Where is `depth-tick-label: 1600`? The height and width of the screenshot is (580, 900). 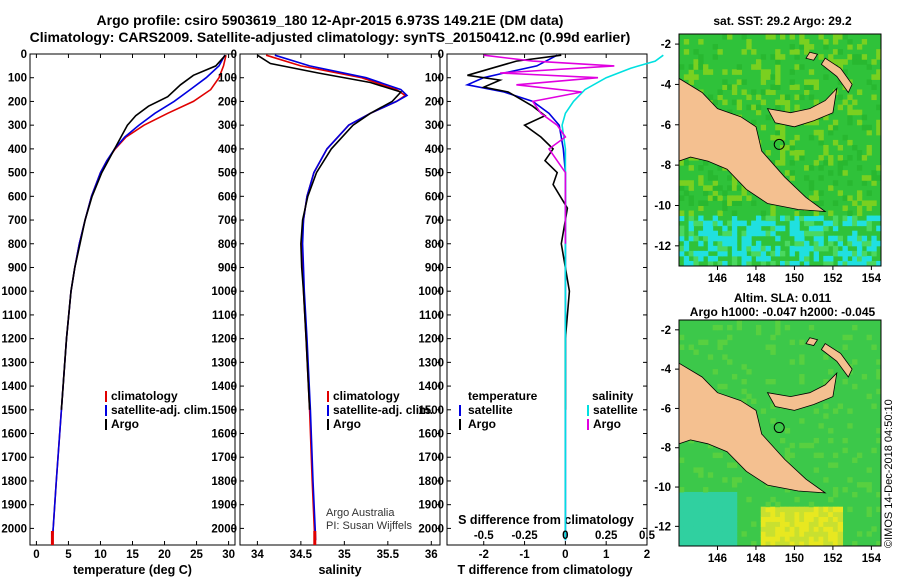
depth-tick-label: 1600 is located at coordinates (224, 435).